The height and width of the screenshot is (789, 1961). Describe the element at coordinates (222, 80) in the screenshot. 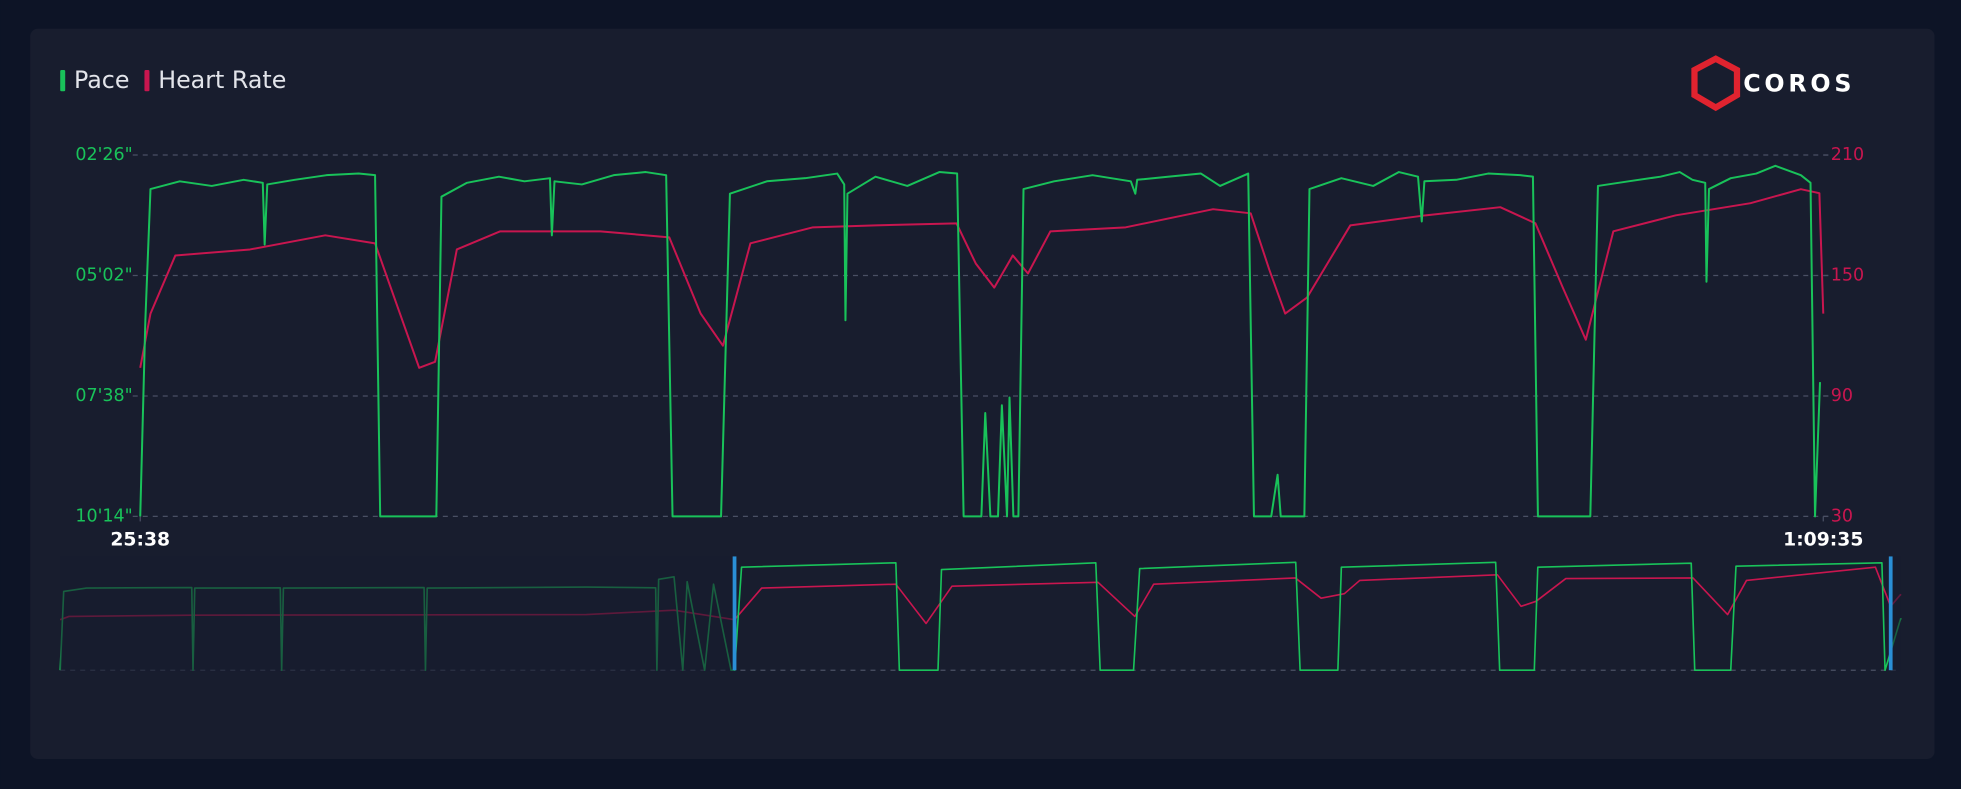

I see `legend-label: Heart Rate` at that location.